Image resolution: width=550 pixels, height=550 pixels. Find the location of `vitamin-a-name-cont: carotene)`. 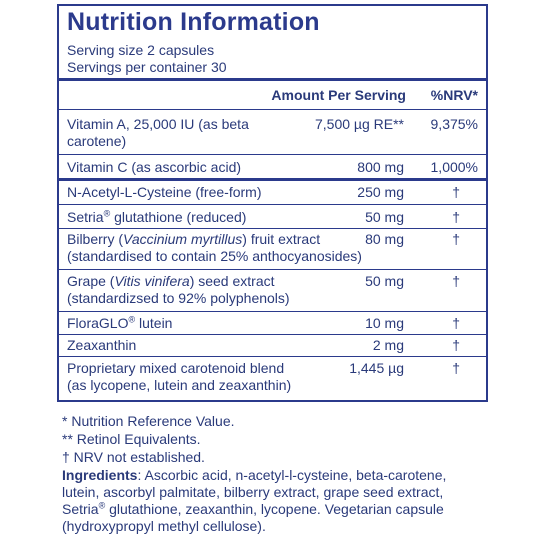

vitamin-a-name-cont: carotene) is located at coordinates (97, 141).